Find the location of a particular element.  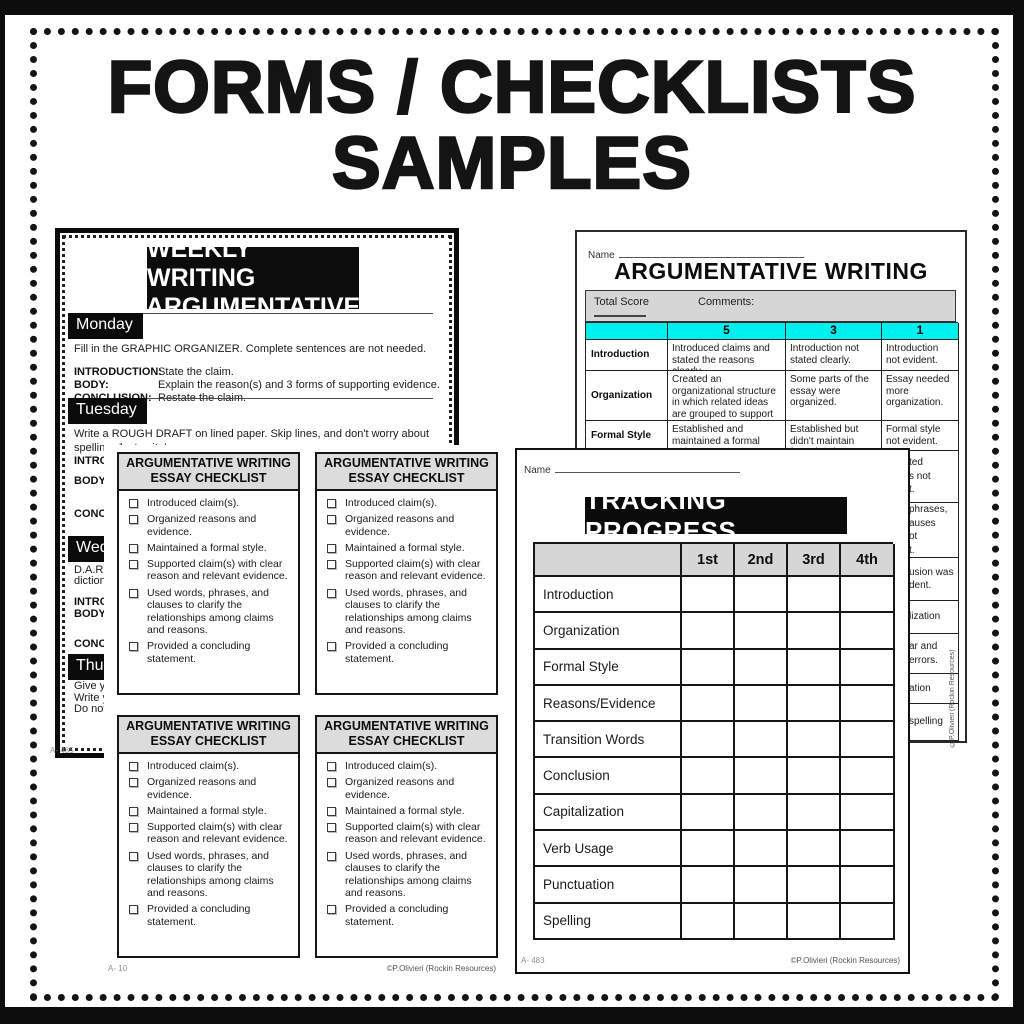

tracking-name-label: Name is located at coordinates (537, 470).